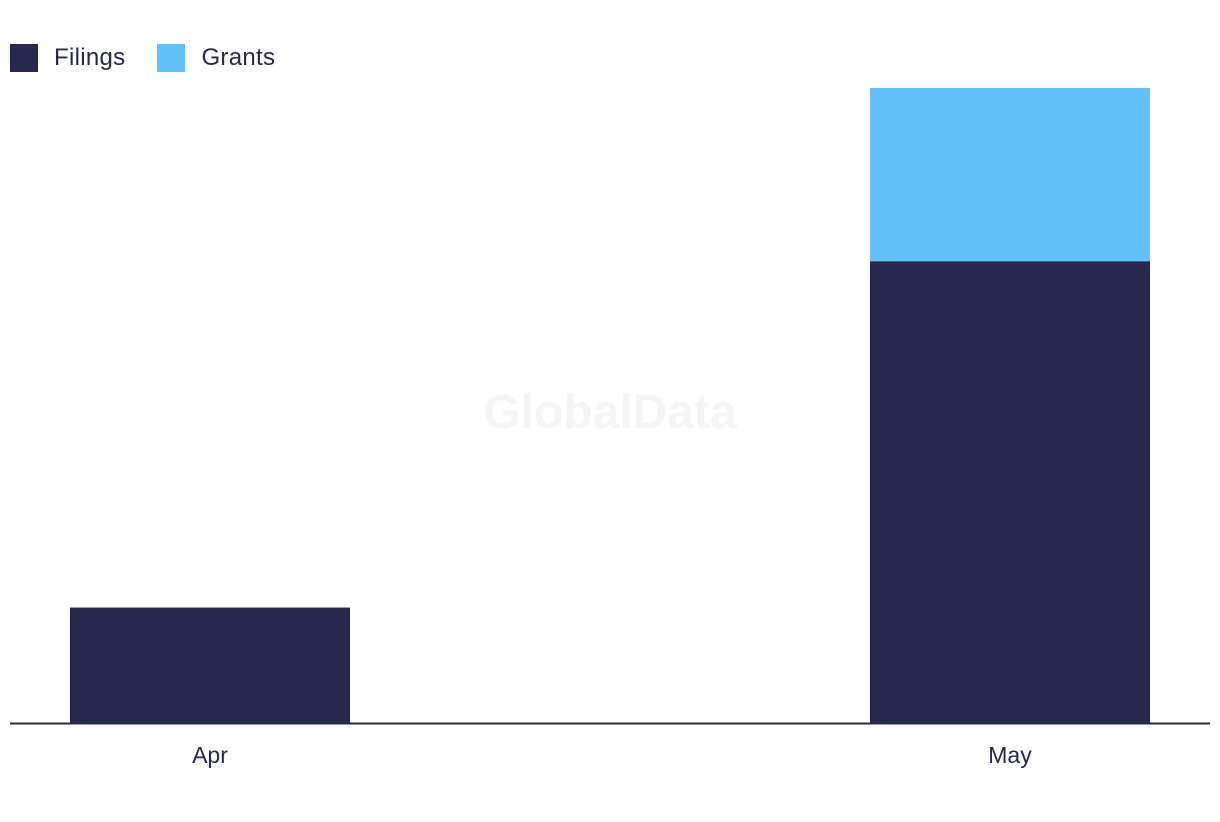 The height and width of the screenshot is (822, 1220). What do you see at coordinates (210, 665) in the screenshot?
I see `bar-filings-apr` at bounding box center [210, 665].